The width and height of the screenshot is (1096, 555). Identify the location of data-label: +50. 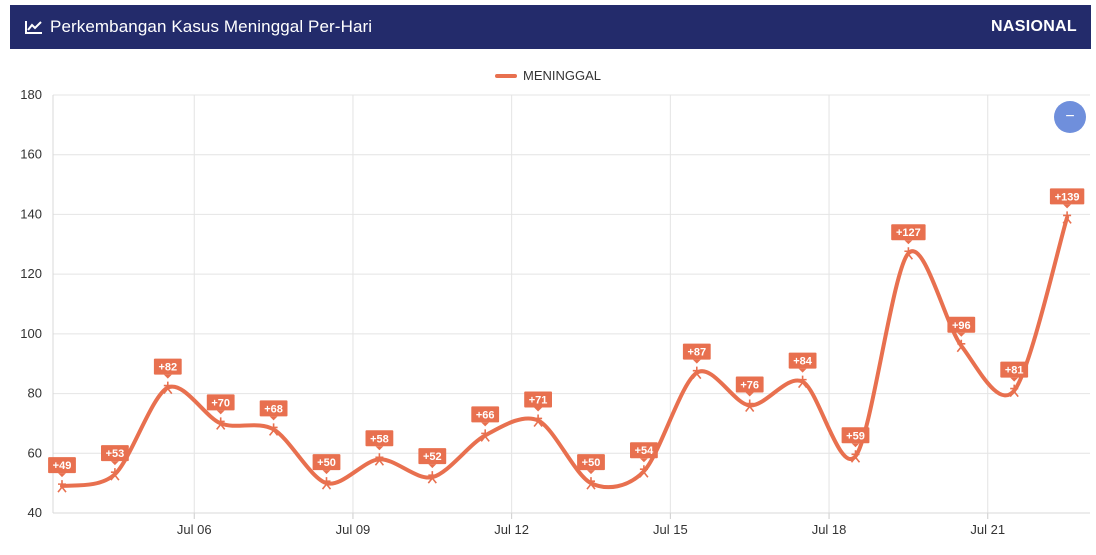
(326, 463).